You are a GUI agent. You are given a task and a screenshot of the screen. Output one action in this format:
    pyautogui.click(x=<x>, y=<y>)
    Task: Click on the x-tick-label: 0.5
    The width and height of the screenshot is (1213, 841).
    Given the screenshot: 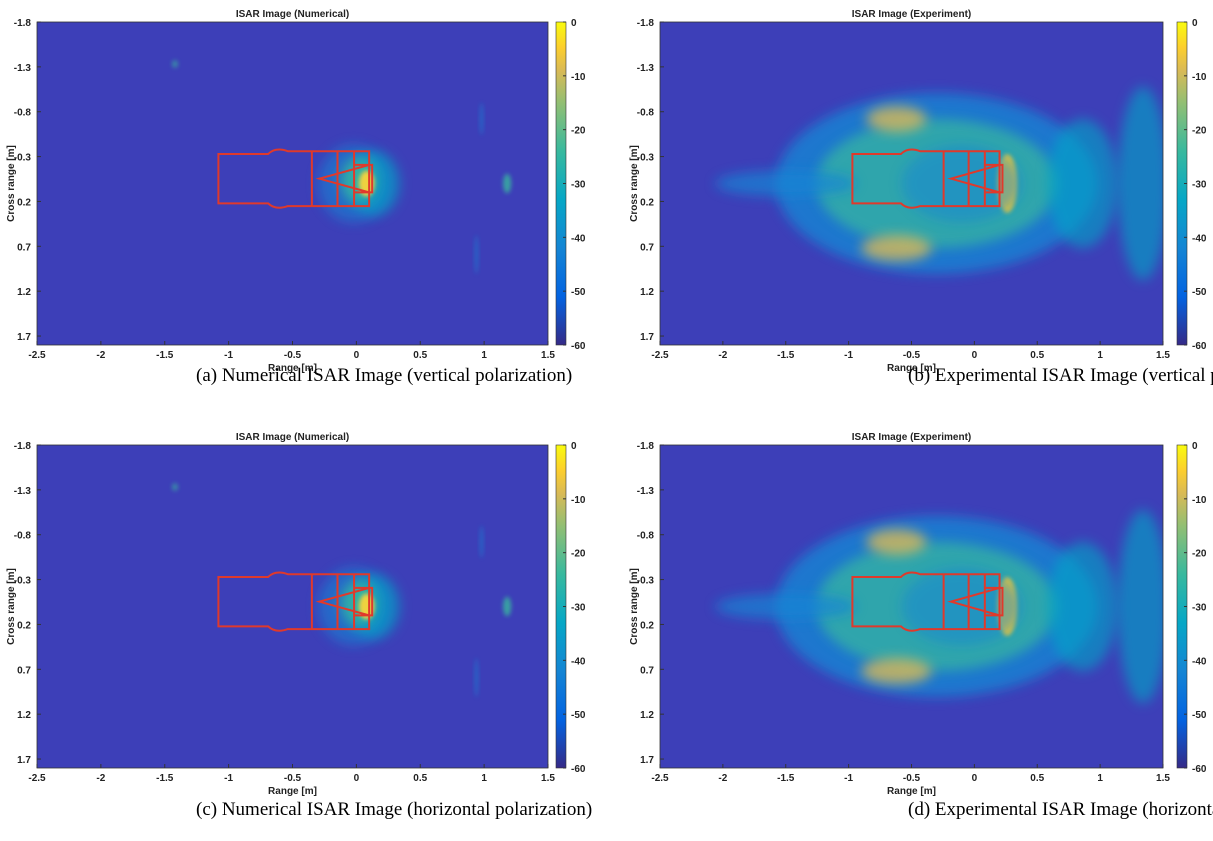 What is the action you would take?
    pyautogui.click(x=420, y=778)
    